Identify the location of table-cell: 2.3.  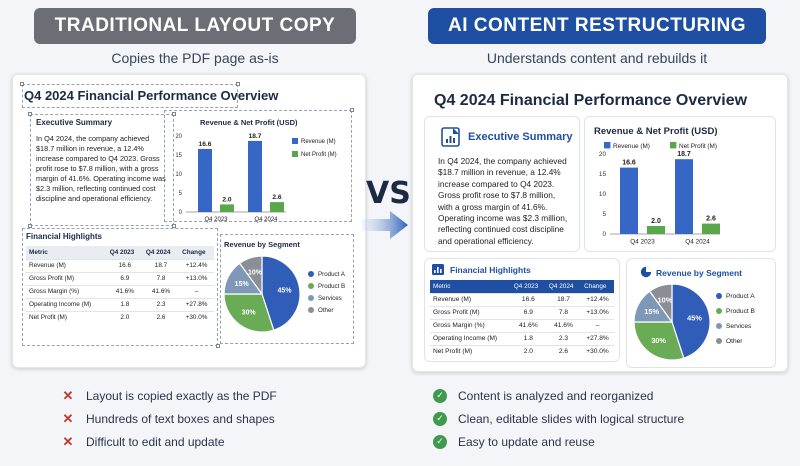
(563, 338).